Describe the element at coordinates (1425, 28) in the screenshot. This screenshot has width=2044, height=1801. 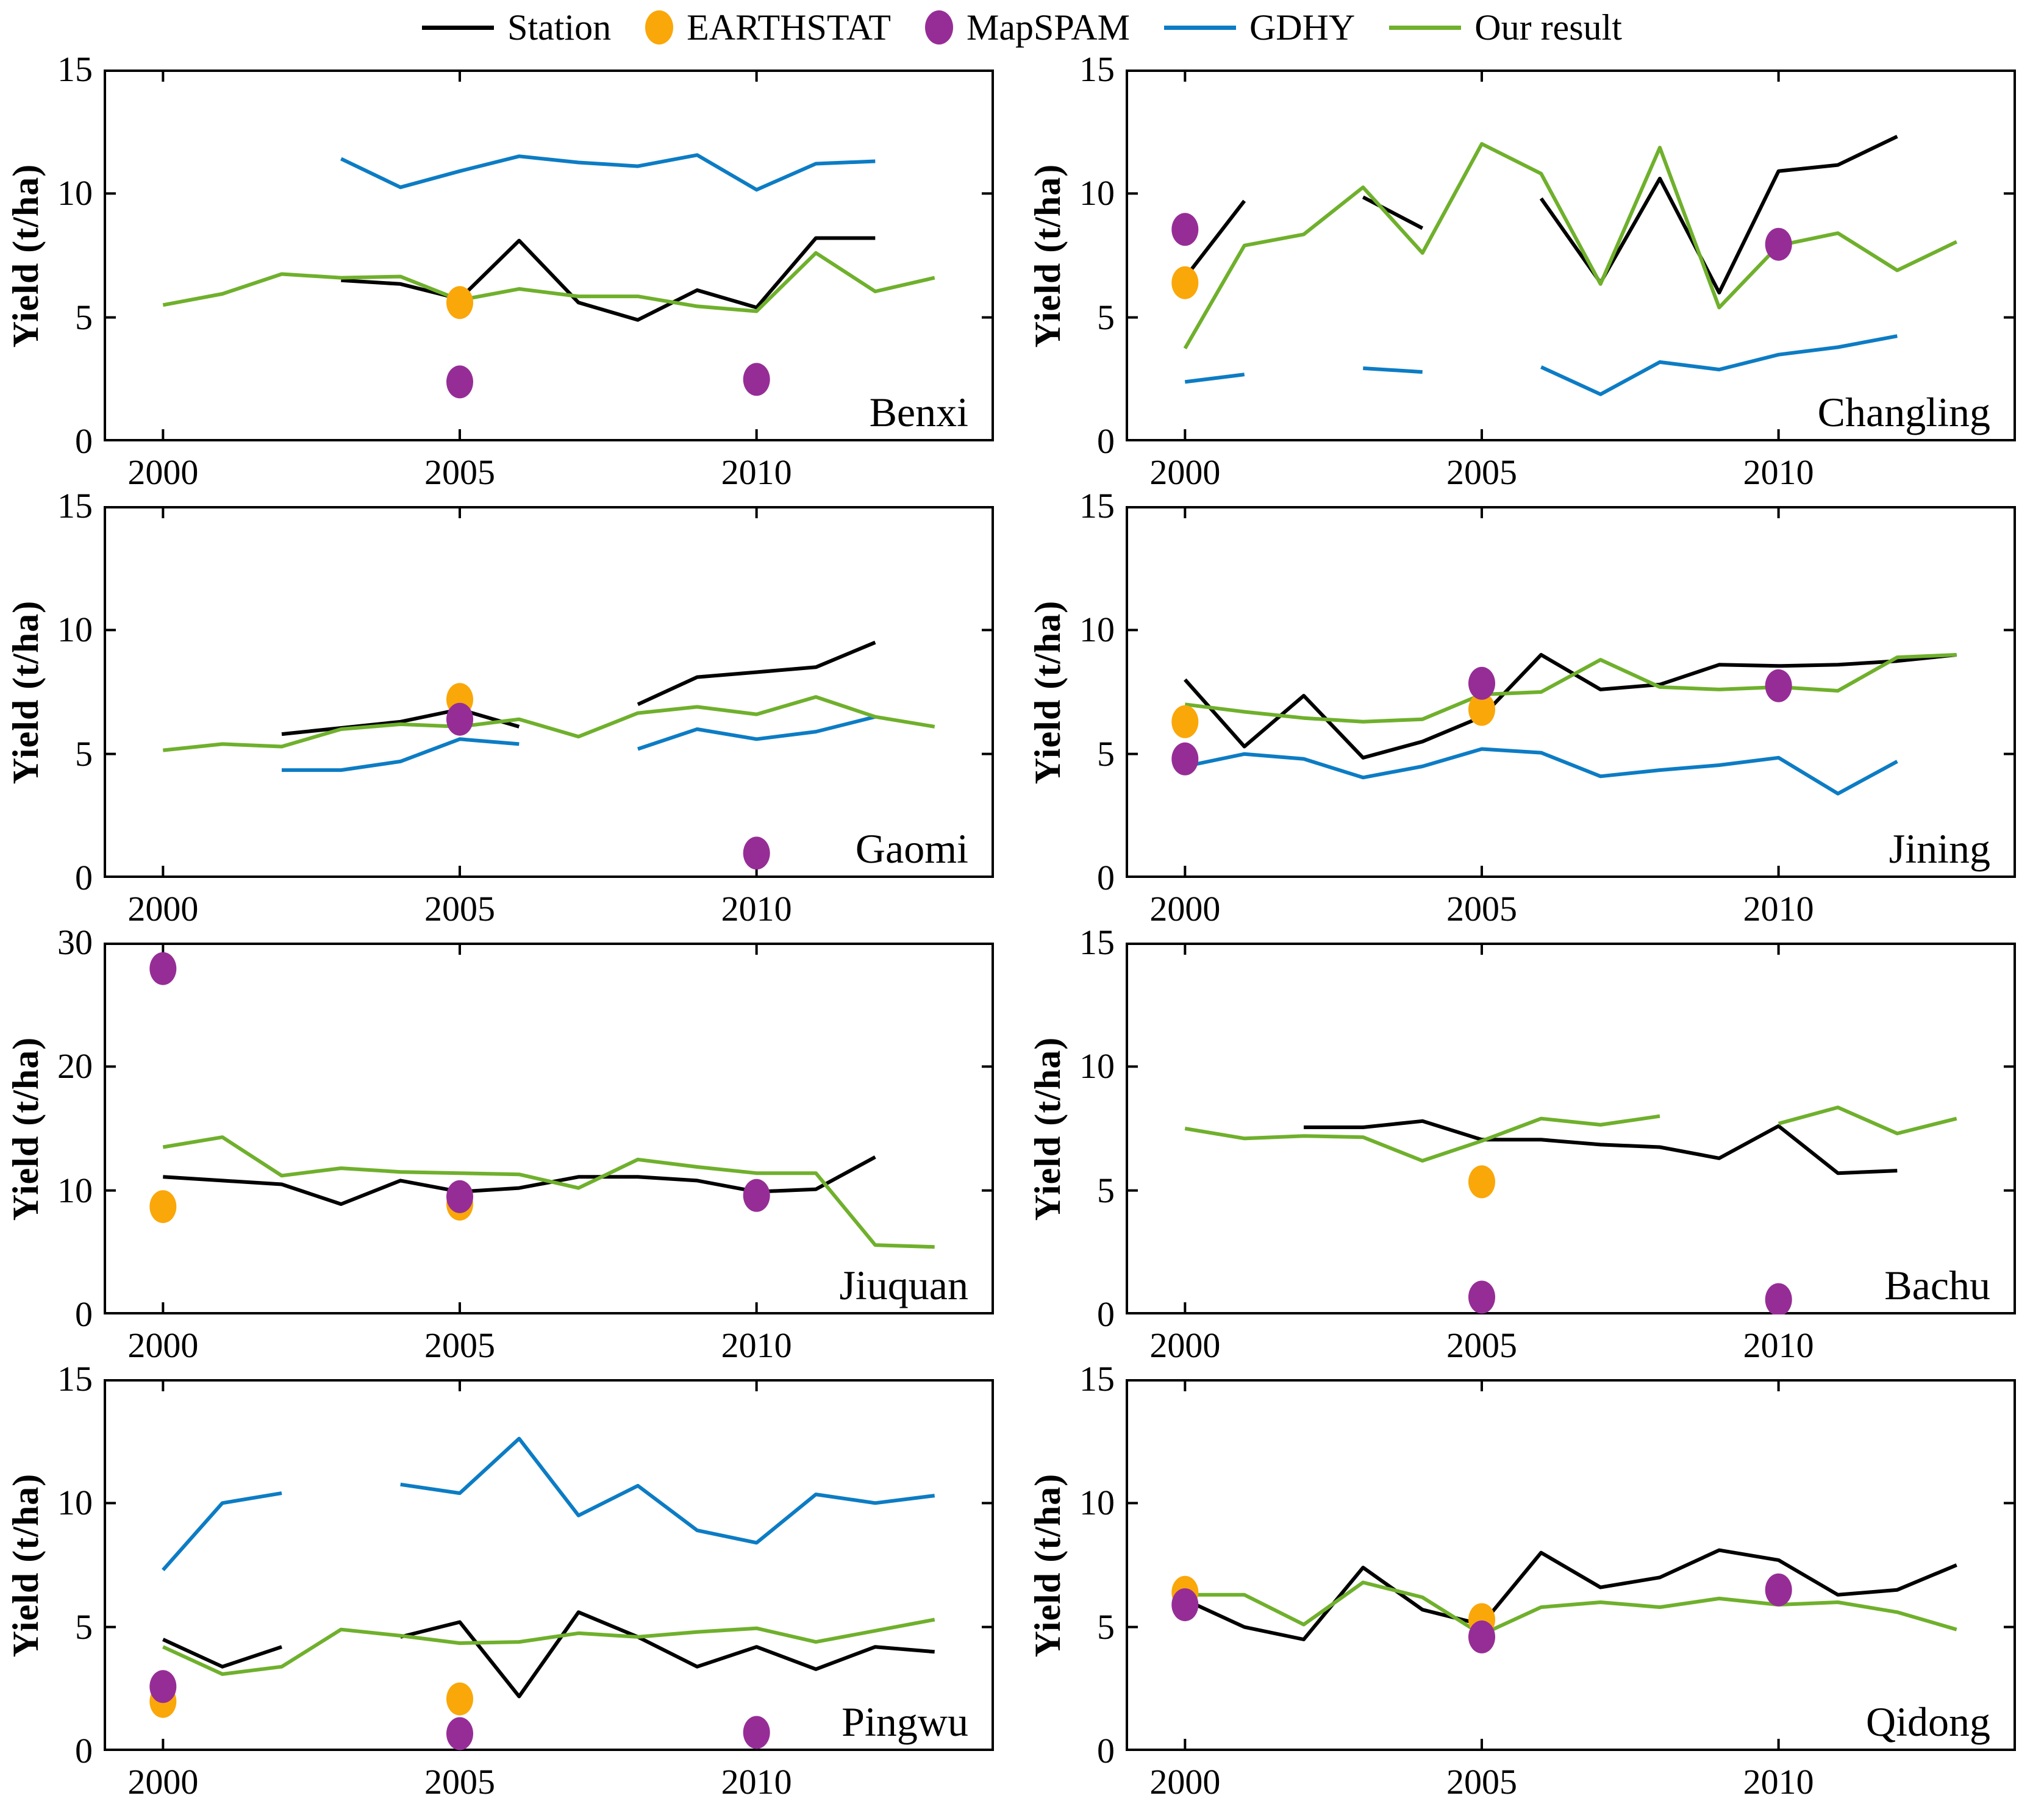
I see `our-result-line-swatch-icon` at that location.